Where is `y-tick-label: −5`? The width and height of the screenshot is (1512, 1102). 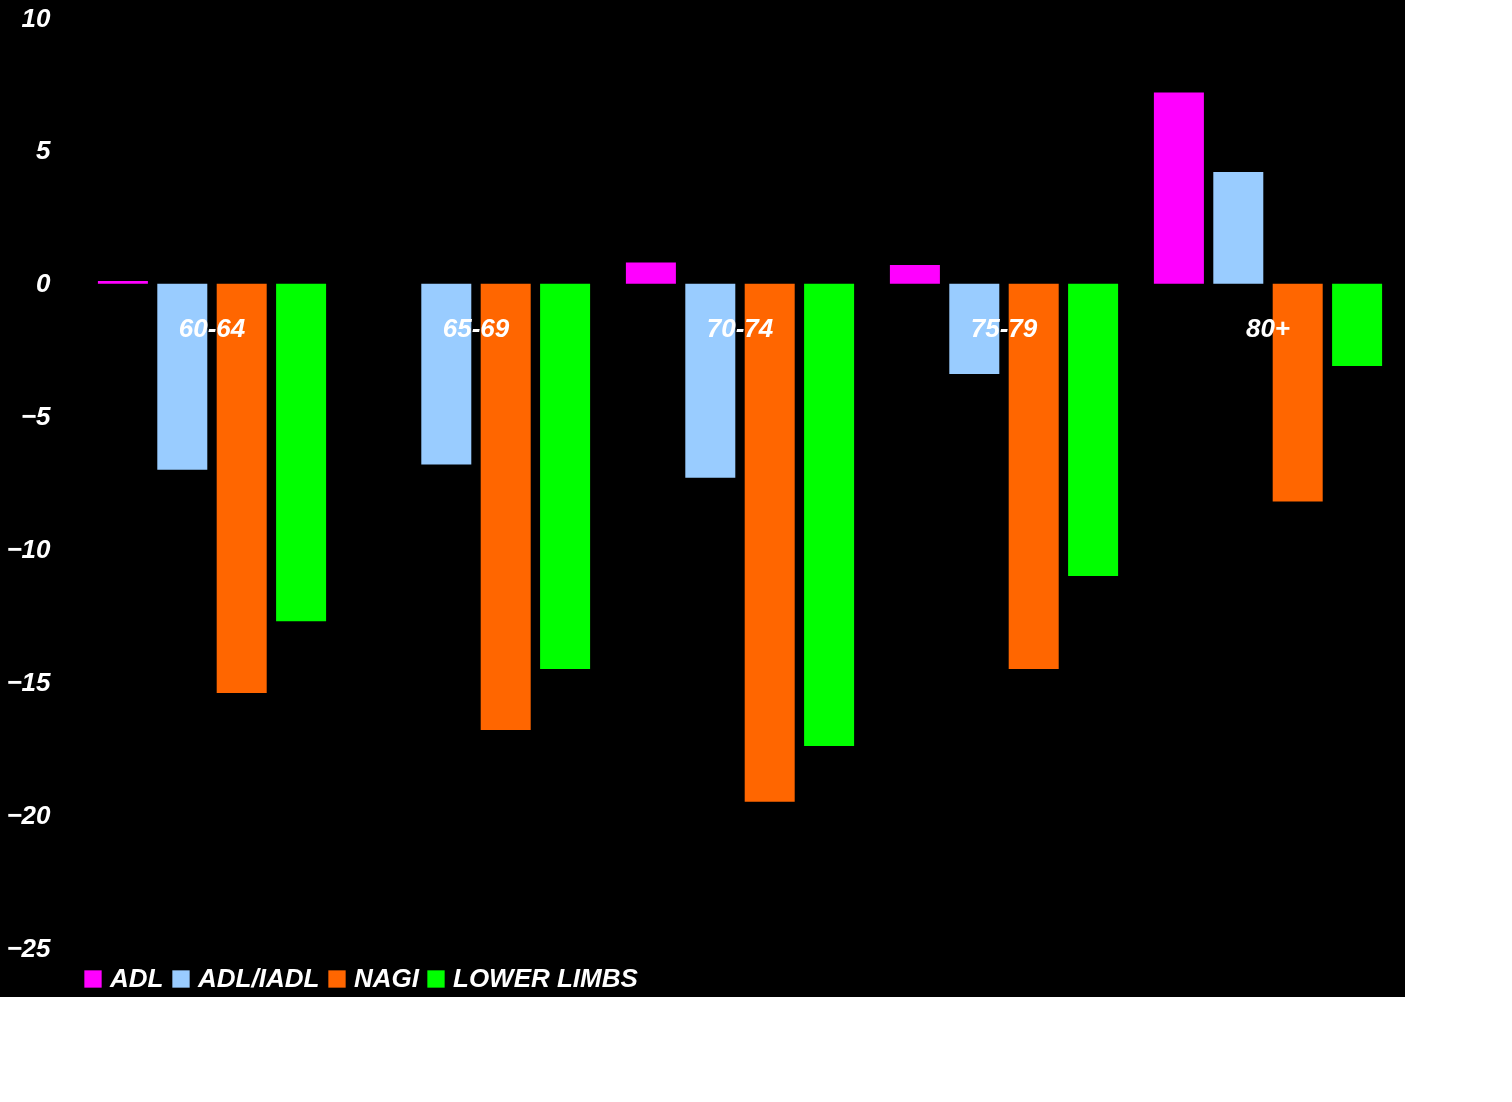
y-tick-label: −5 is located at coordinates (36, 416).